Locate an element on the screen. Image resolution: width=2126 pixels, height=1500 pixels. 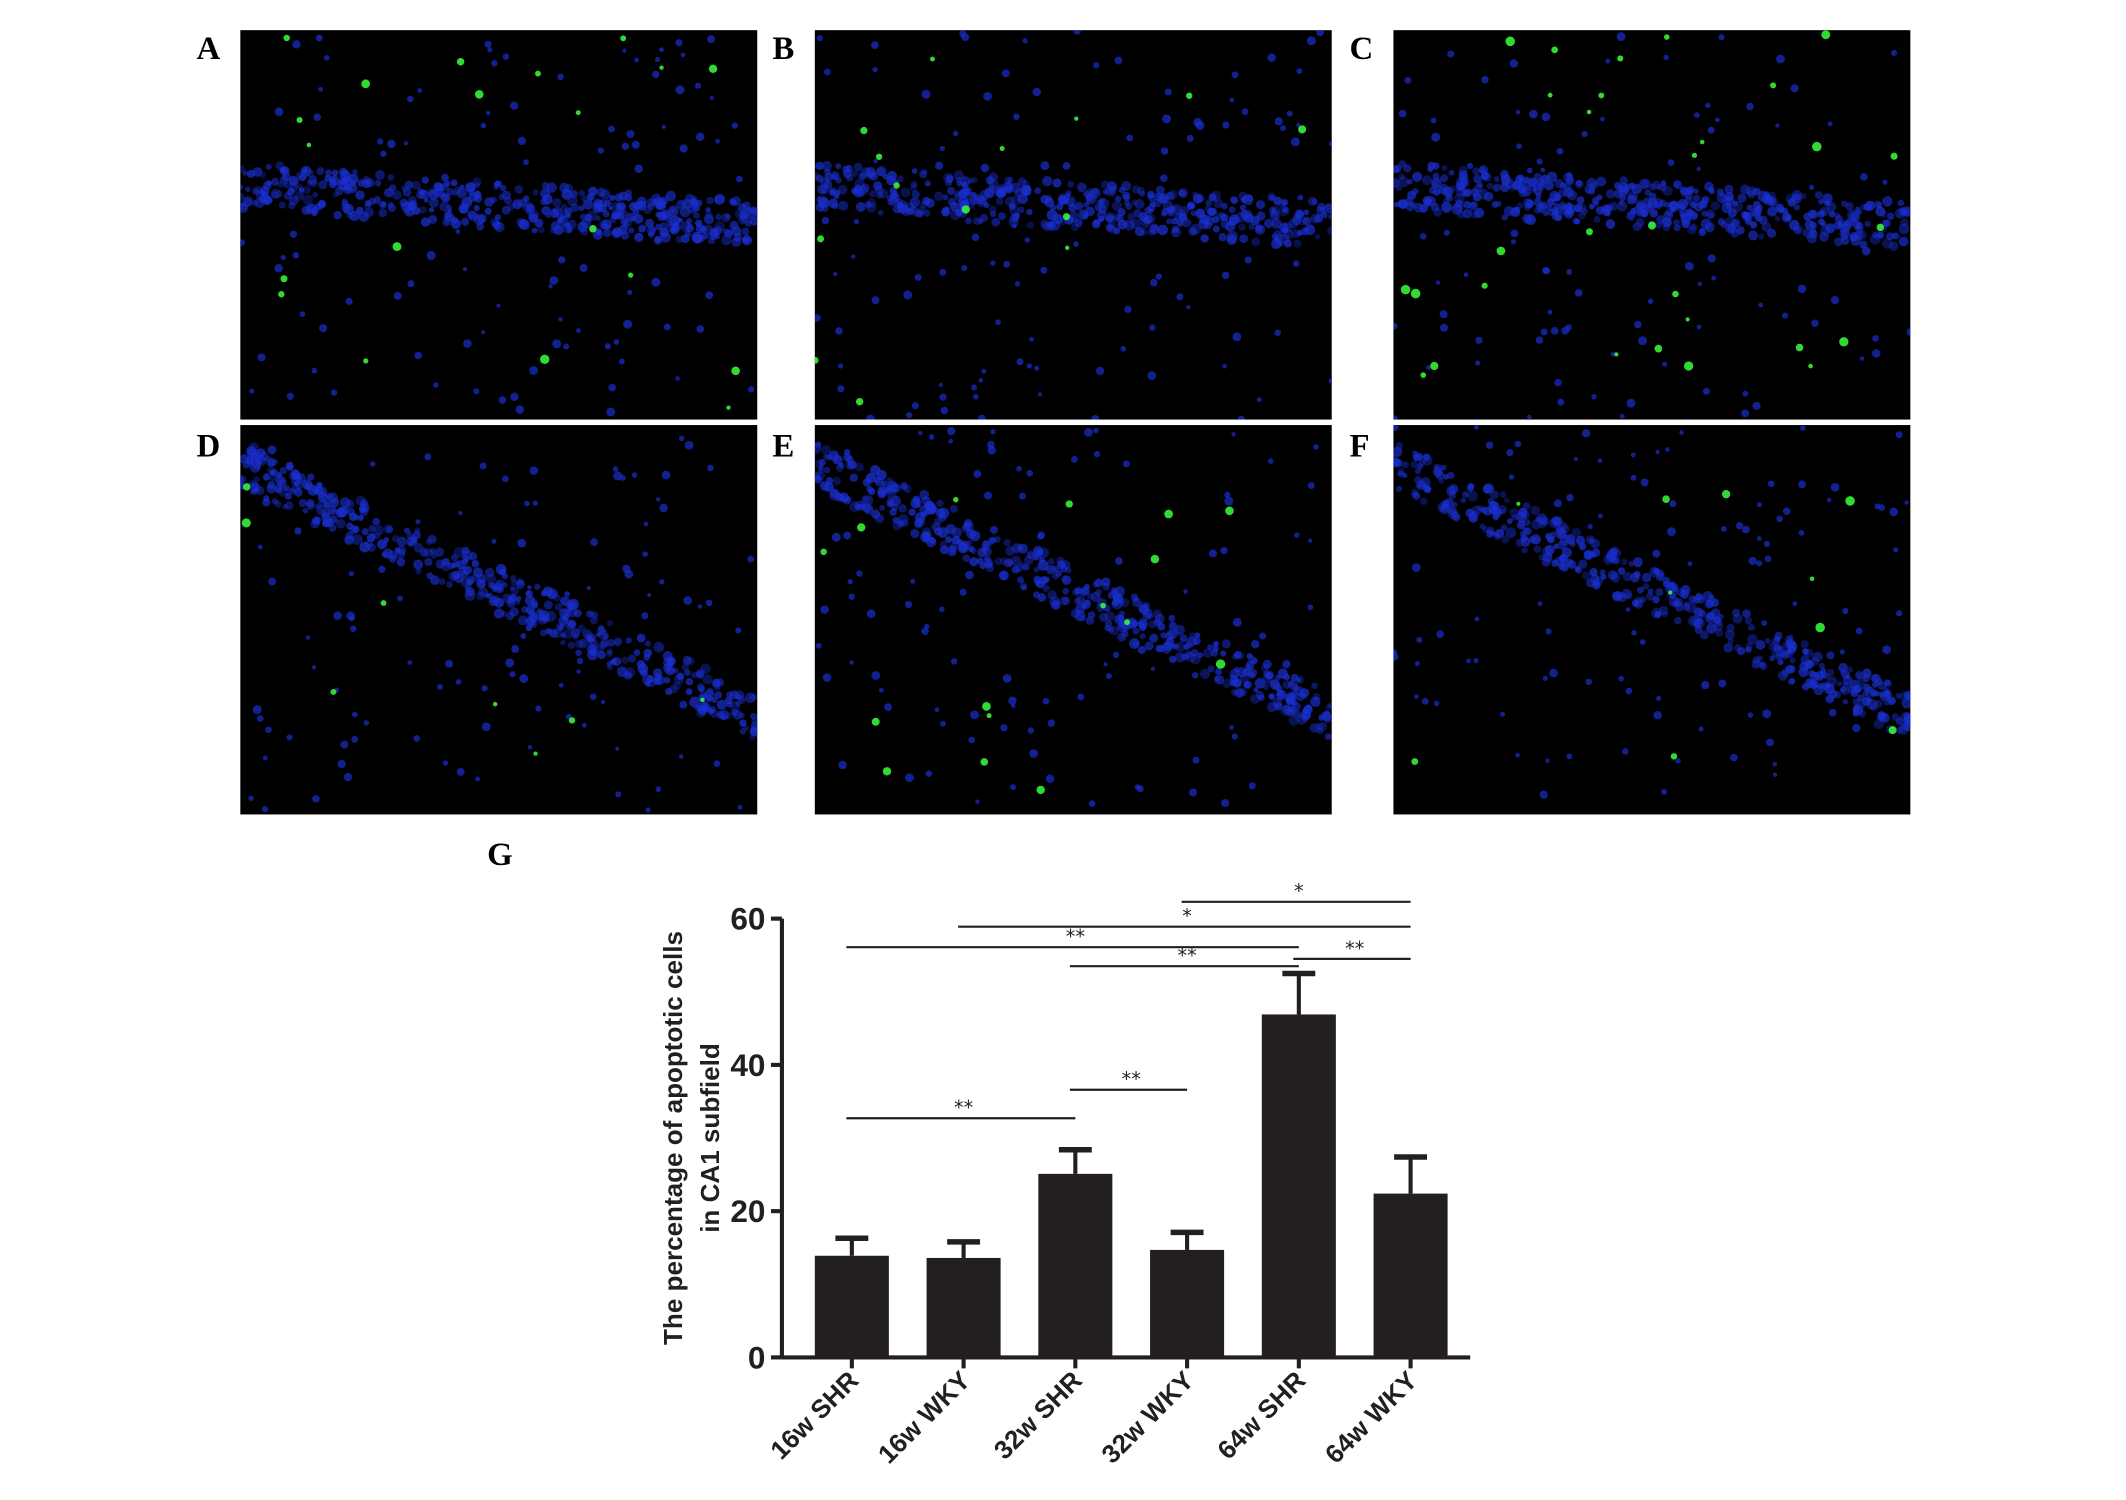
bar-16w-wky is located at coordinates (963, 1307).